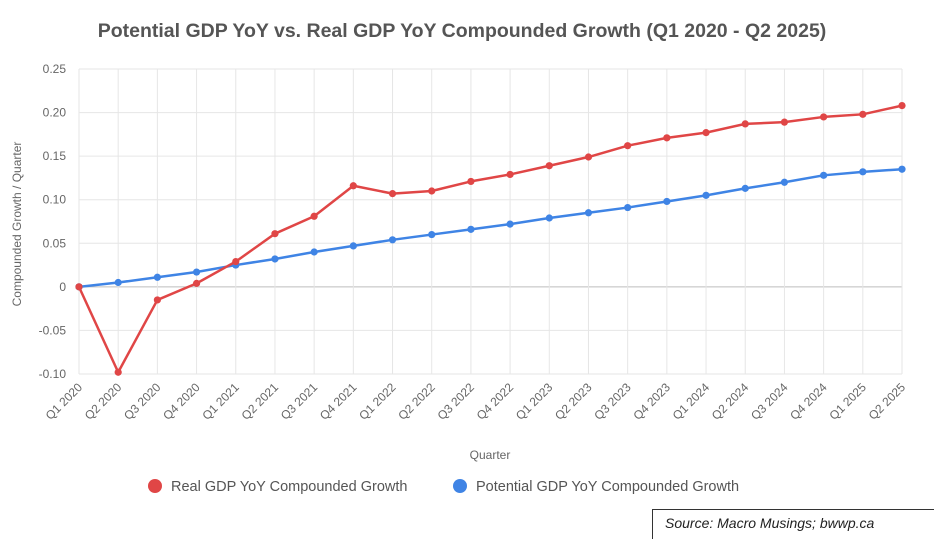 The height and width of the screenshot is (541, 936). What do you see at coordinates (573, 401) in the screenshot?
I see `x-tick-label: Q2 2023` at bounding box center [573, 401].